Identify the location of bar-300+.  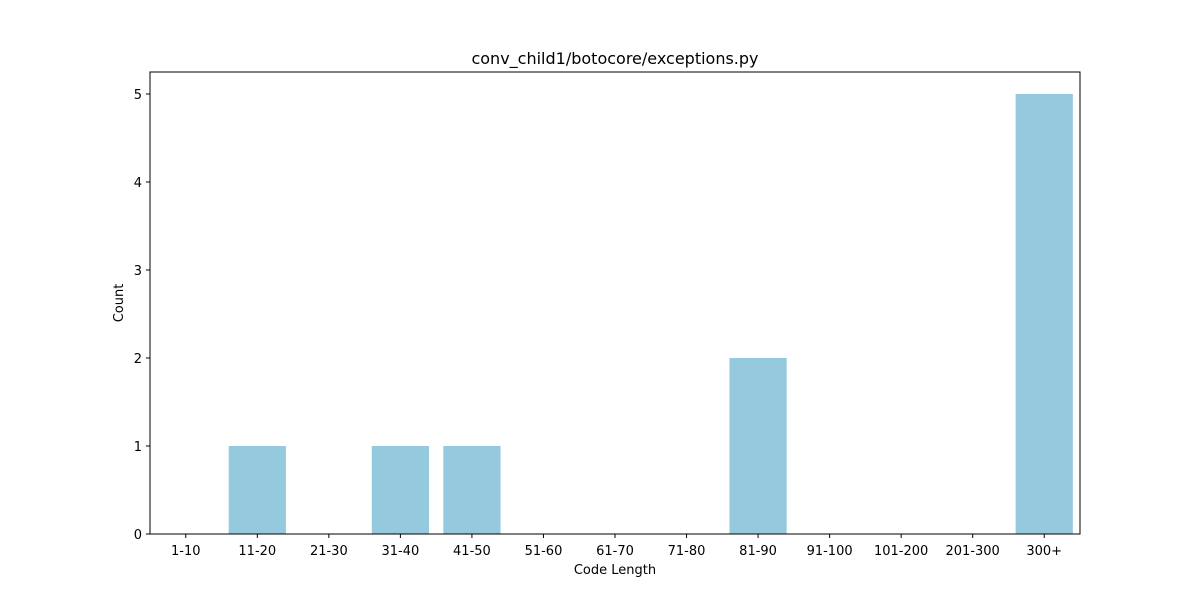
(1044, 314).